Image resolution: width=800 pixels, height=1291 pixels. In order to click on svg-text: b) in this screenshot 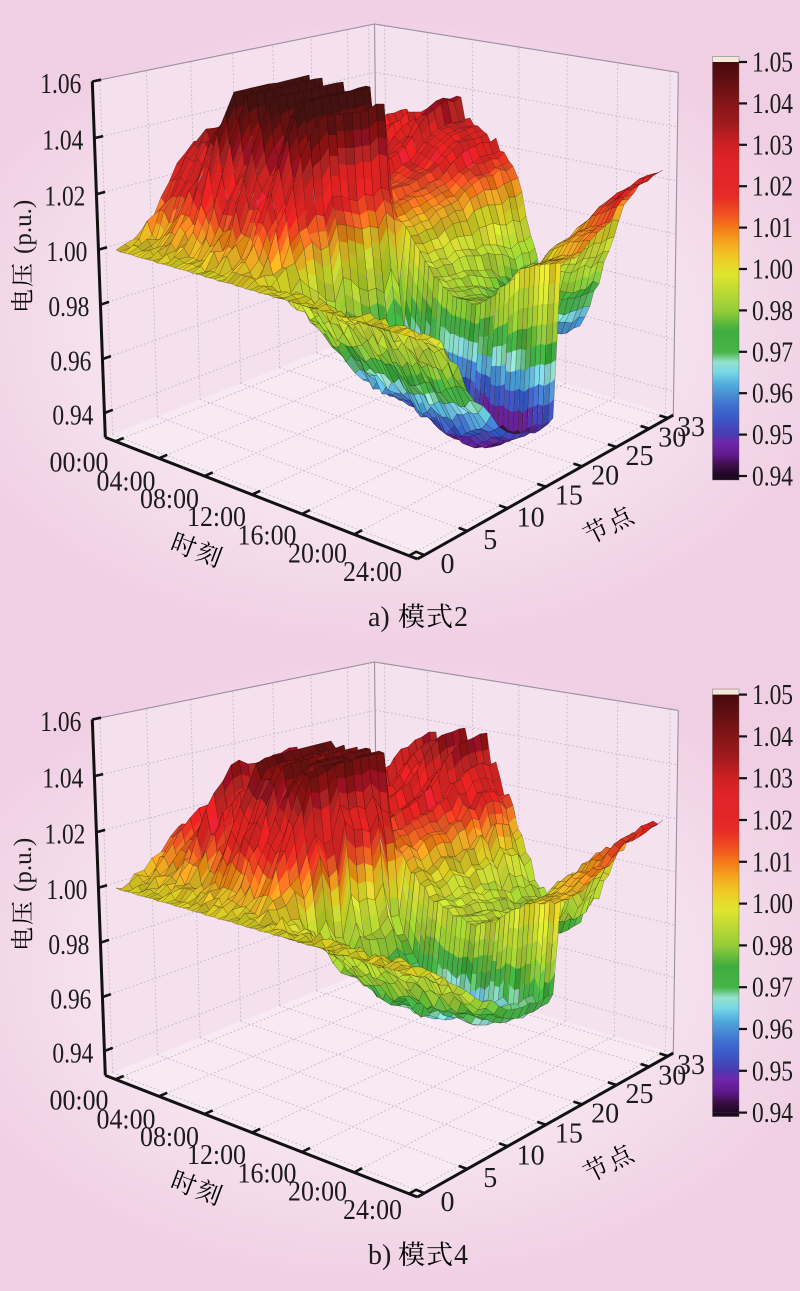, I will do `click(379, 1255)`.